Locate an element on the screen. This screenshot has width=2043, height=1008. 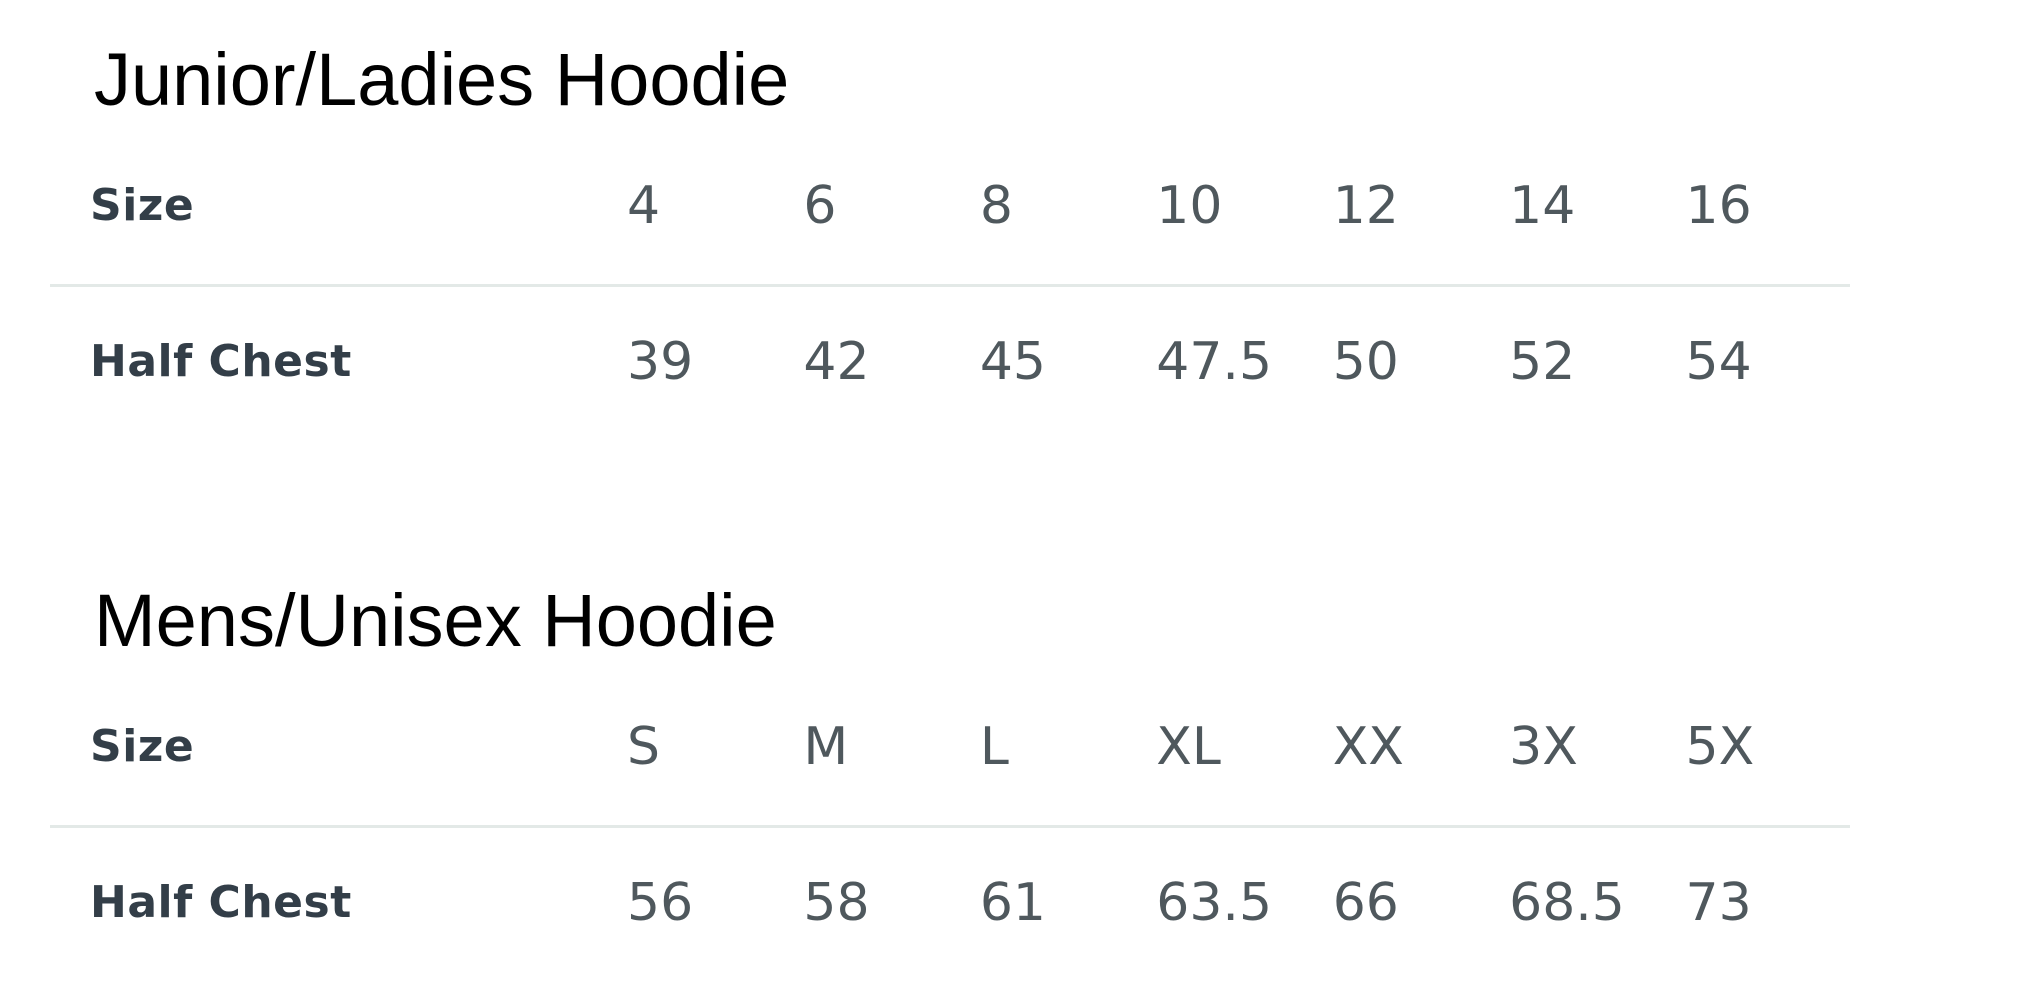
half-chest-value: 52 is located at coordinates (1542, 361).